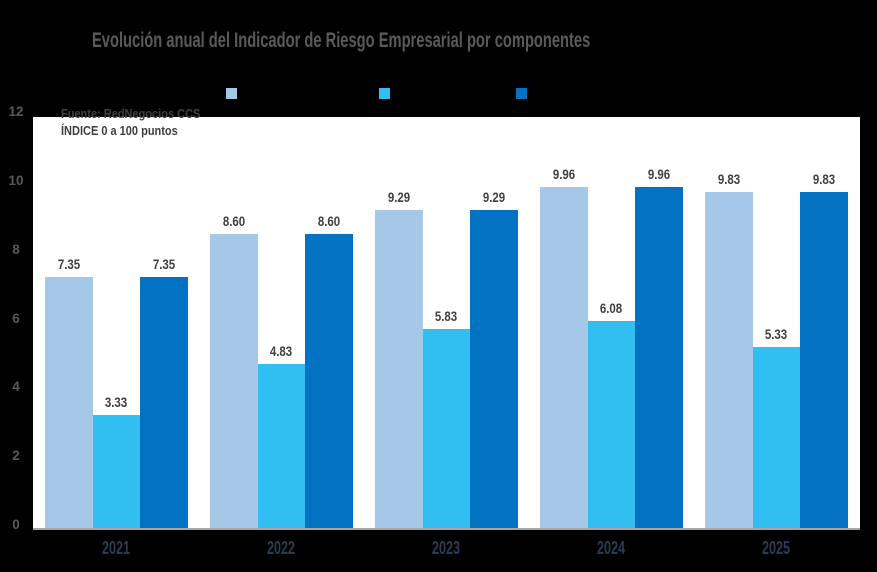 The image size is (877, 572). Describe the element at coordinates (16, 524) in the screenshot. I see `y-tick-label-0: 0` at that location.